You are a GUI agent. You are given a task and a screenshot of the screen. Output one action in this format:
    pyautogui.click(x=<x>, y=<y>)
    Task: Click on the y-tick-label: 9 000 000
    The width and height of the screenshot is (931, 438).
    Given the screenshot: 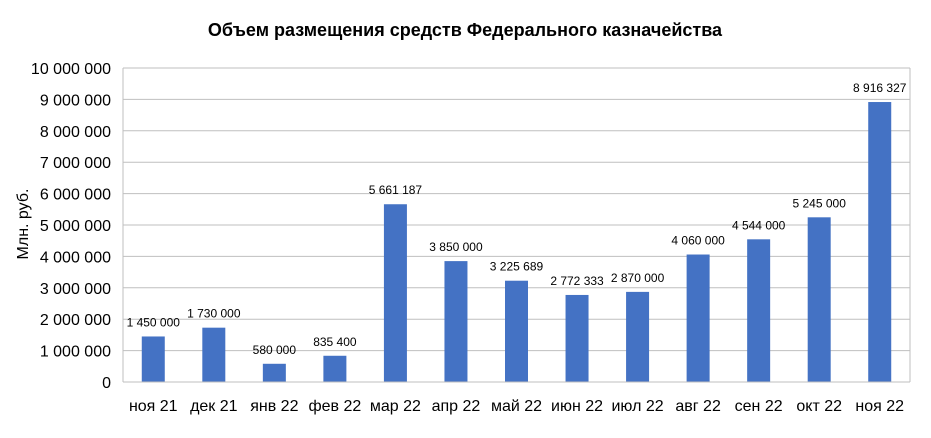 What is the action you would take?
    pyautogui.click(x=75, y=100)
    